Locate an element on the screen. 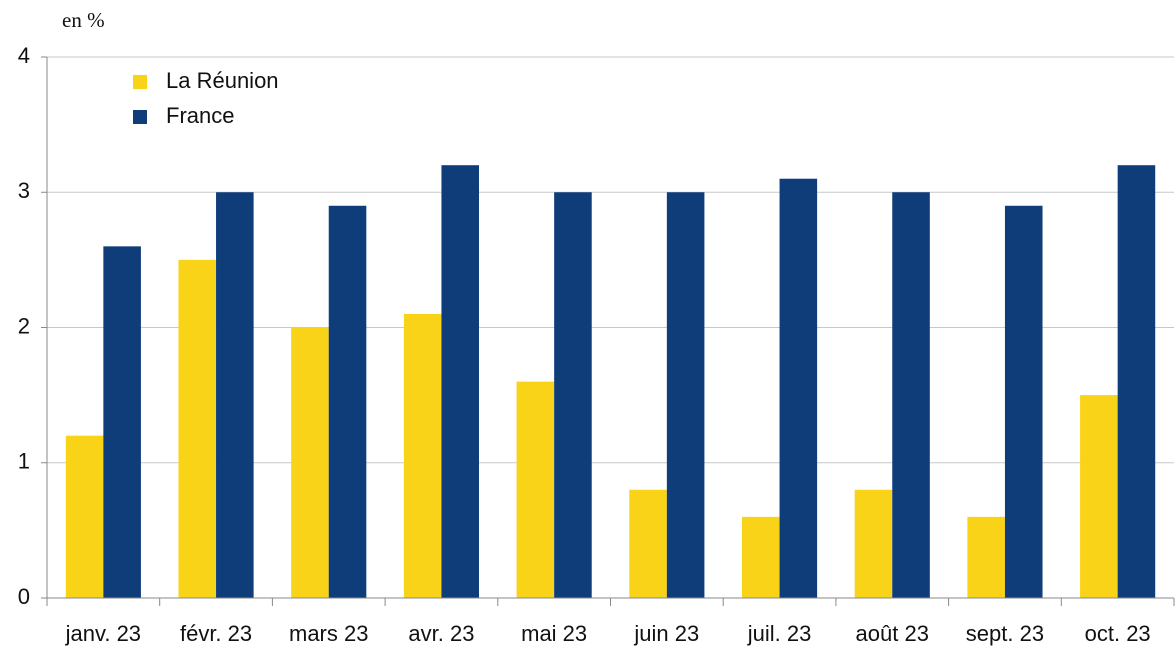  x-tick-label: avr. 23 is located at coordinates (441, 633).